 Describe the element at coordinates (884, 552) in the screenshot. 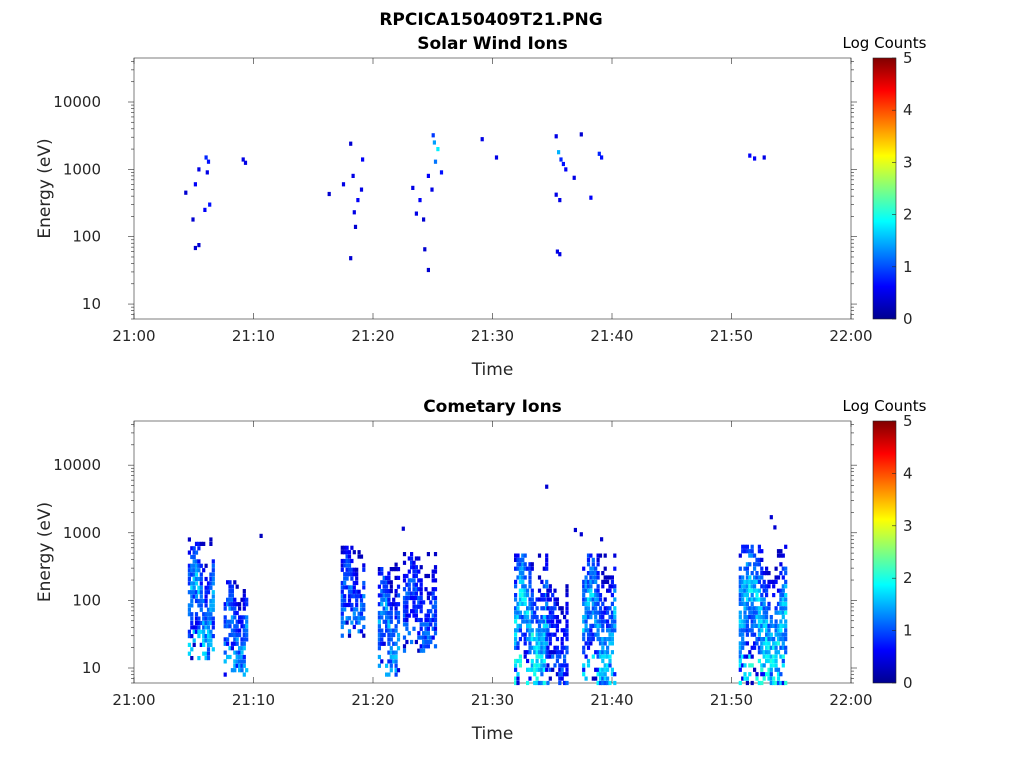

I see `colorbar-gradient` at that location.